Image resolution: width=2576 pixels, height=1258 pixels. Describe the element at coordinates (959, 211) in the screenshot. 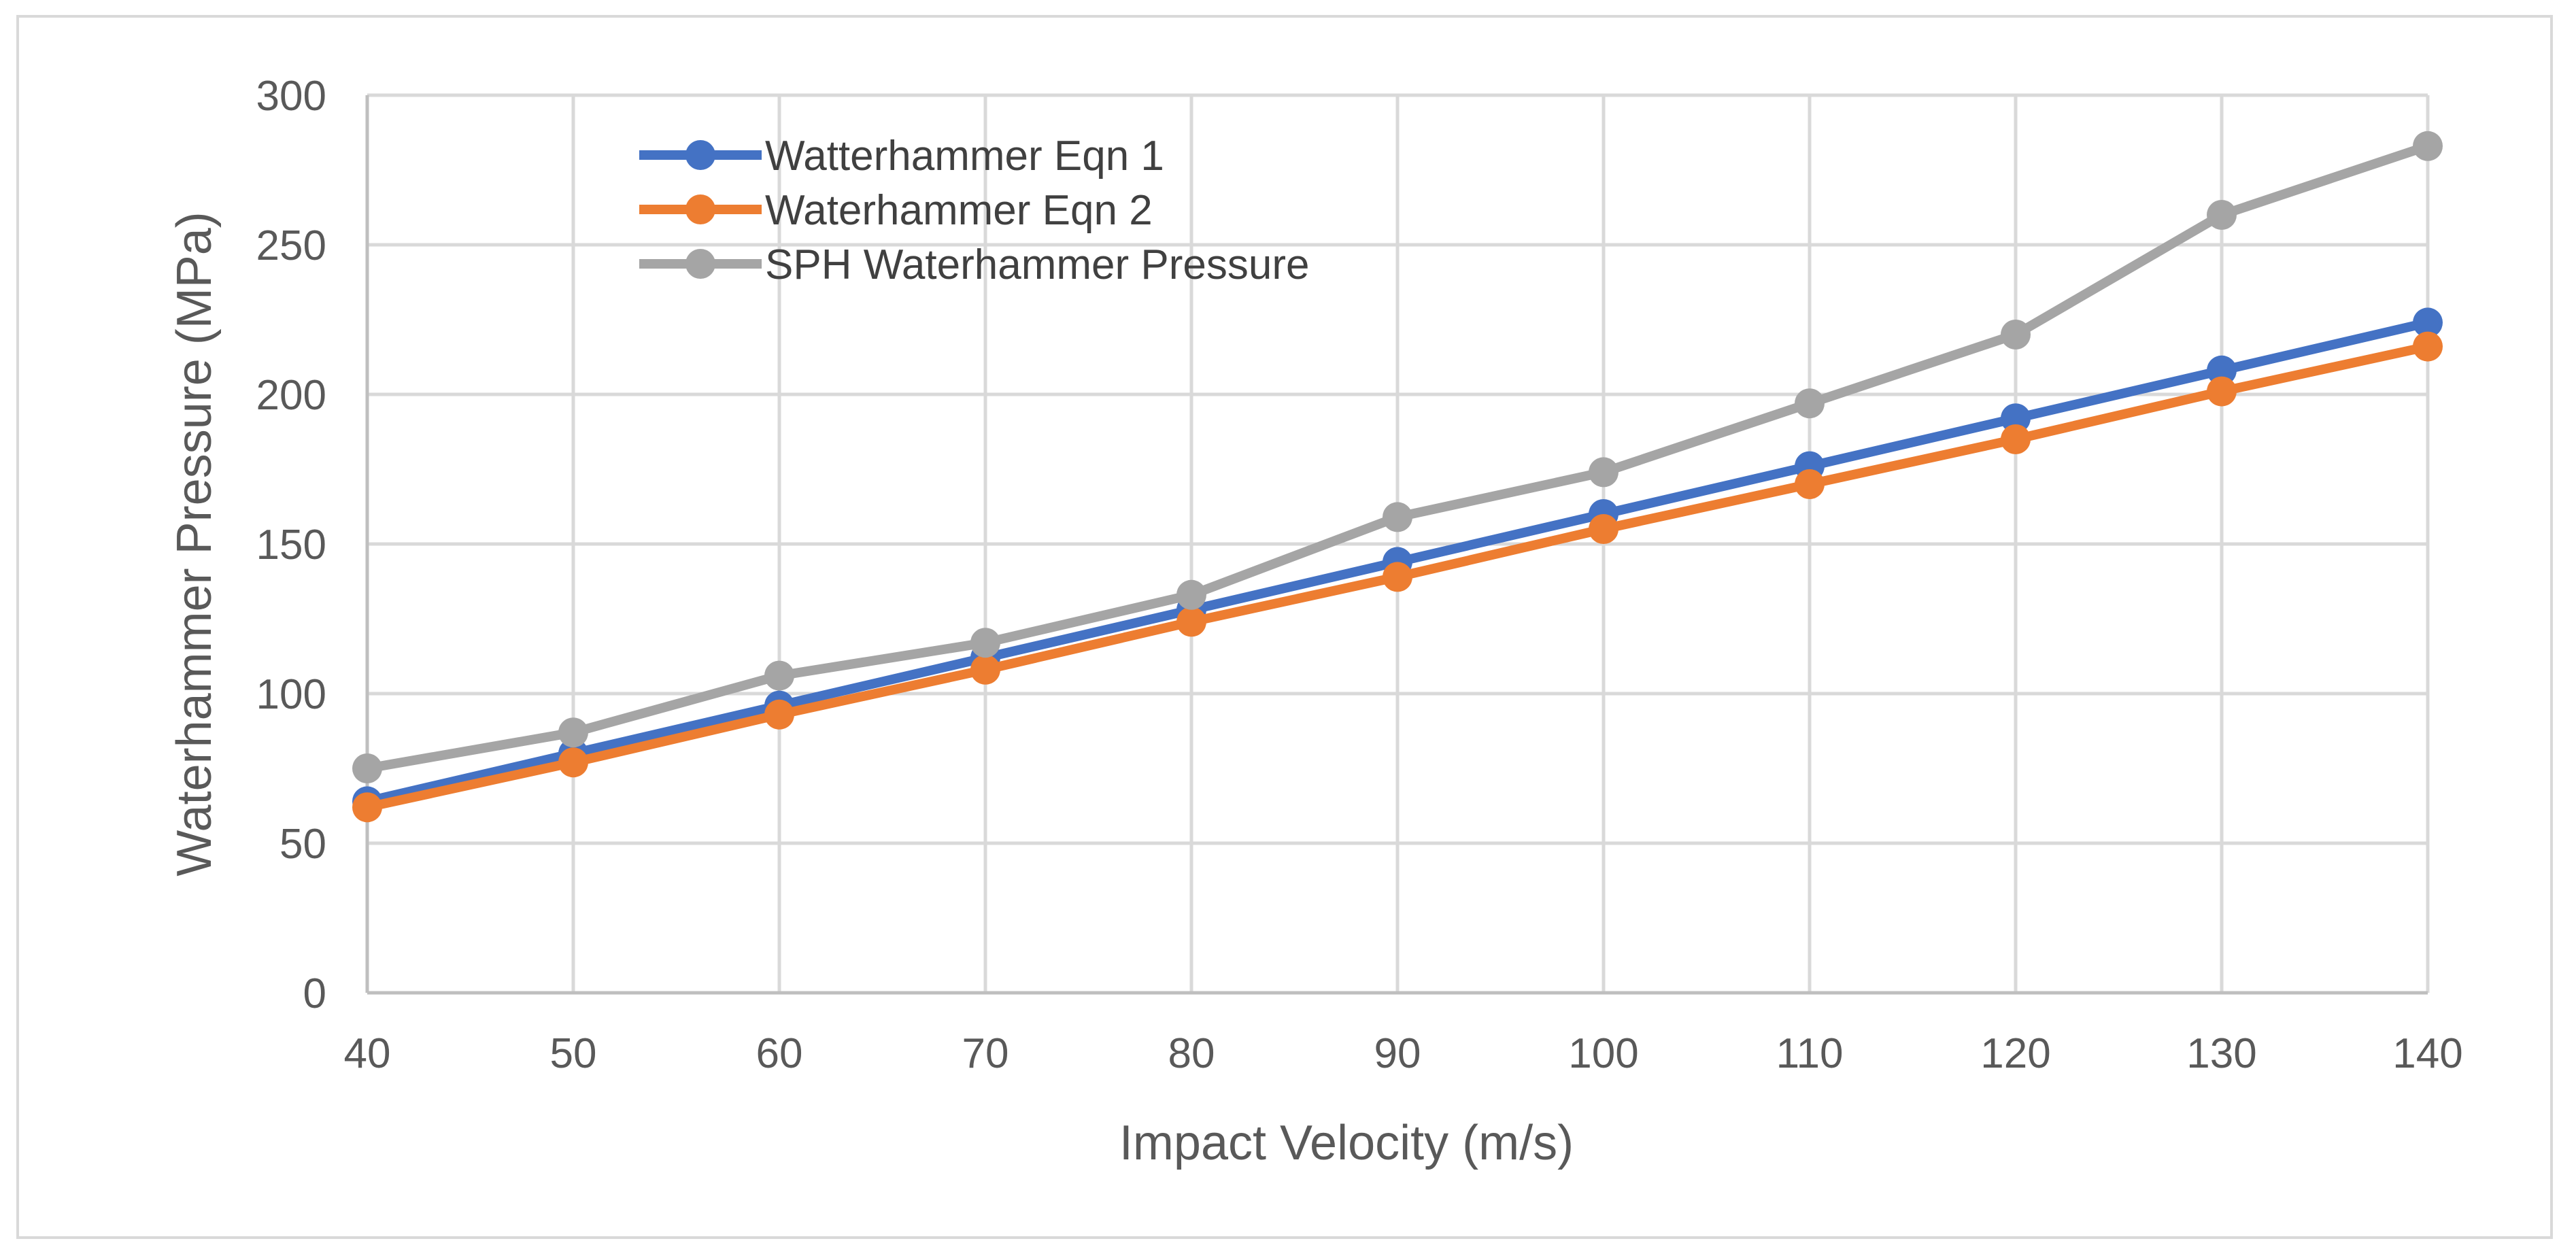

I see `legend-series-2-label: Waterhammer Eqn 2` at that location.